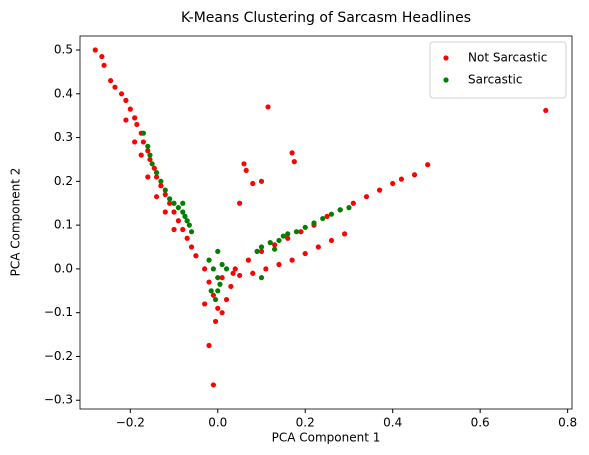 Image resolution: width=589 pixels, height=455 pixels. What do you see at coordinates (58, 400) in the screenshot?
I see `y-tick-label: −0.3` at bounding box center [58, 400].